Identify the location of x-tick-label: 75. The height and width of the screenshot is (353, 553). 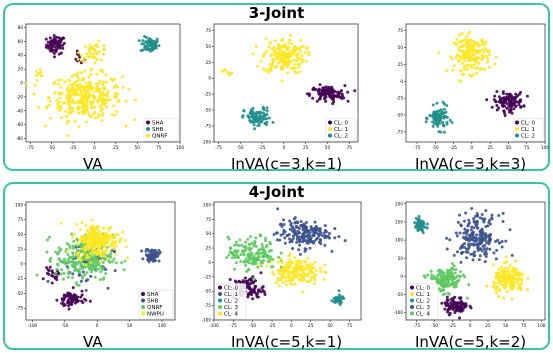
(524, 325).